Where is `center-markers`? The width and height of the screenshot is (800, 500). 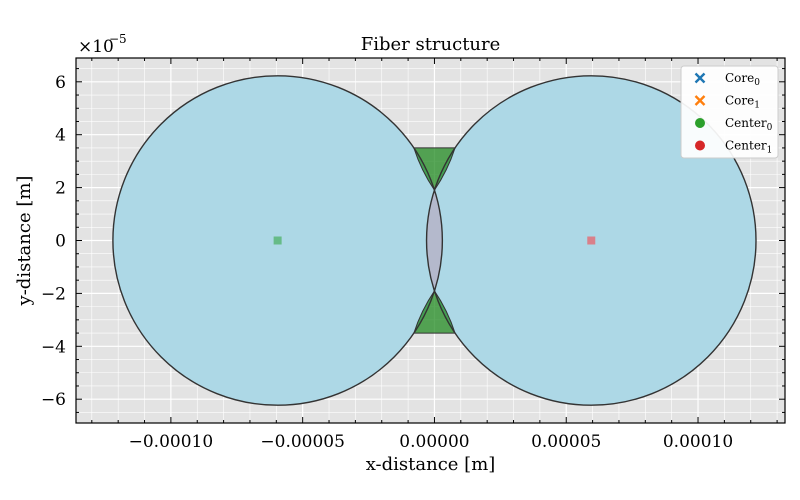 center-markers is located at coordinates (434, 240).